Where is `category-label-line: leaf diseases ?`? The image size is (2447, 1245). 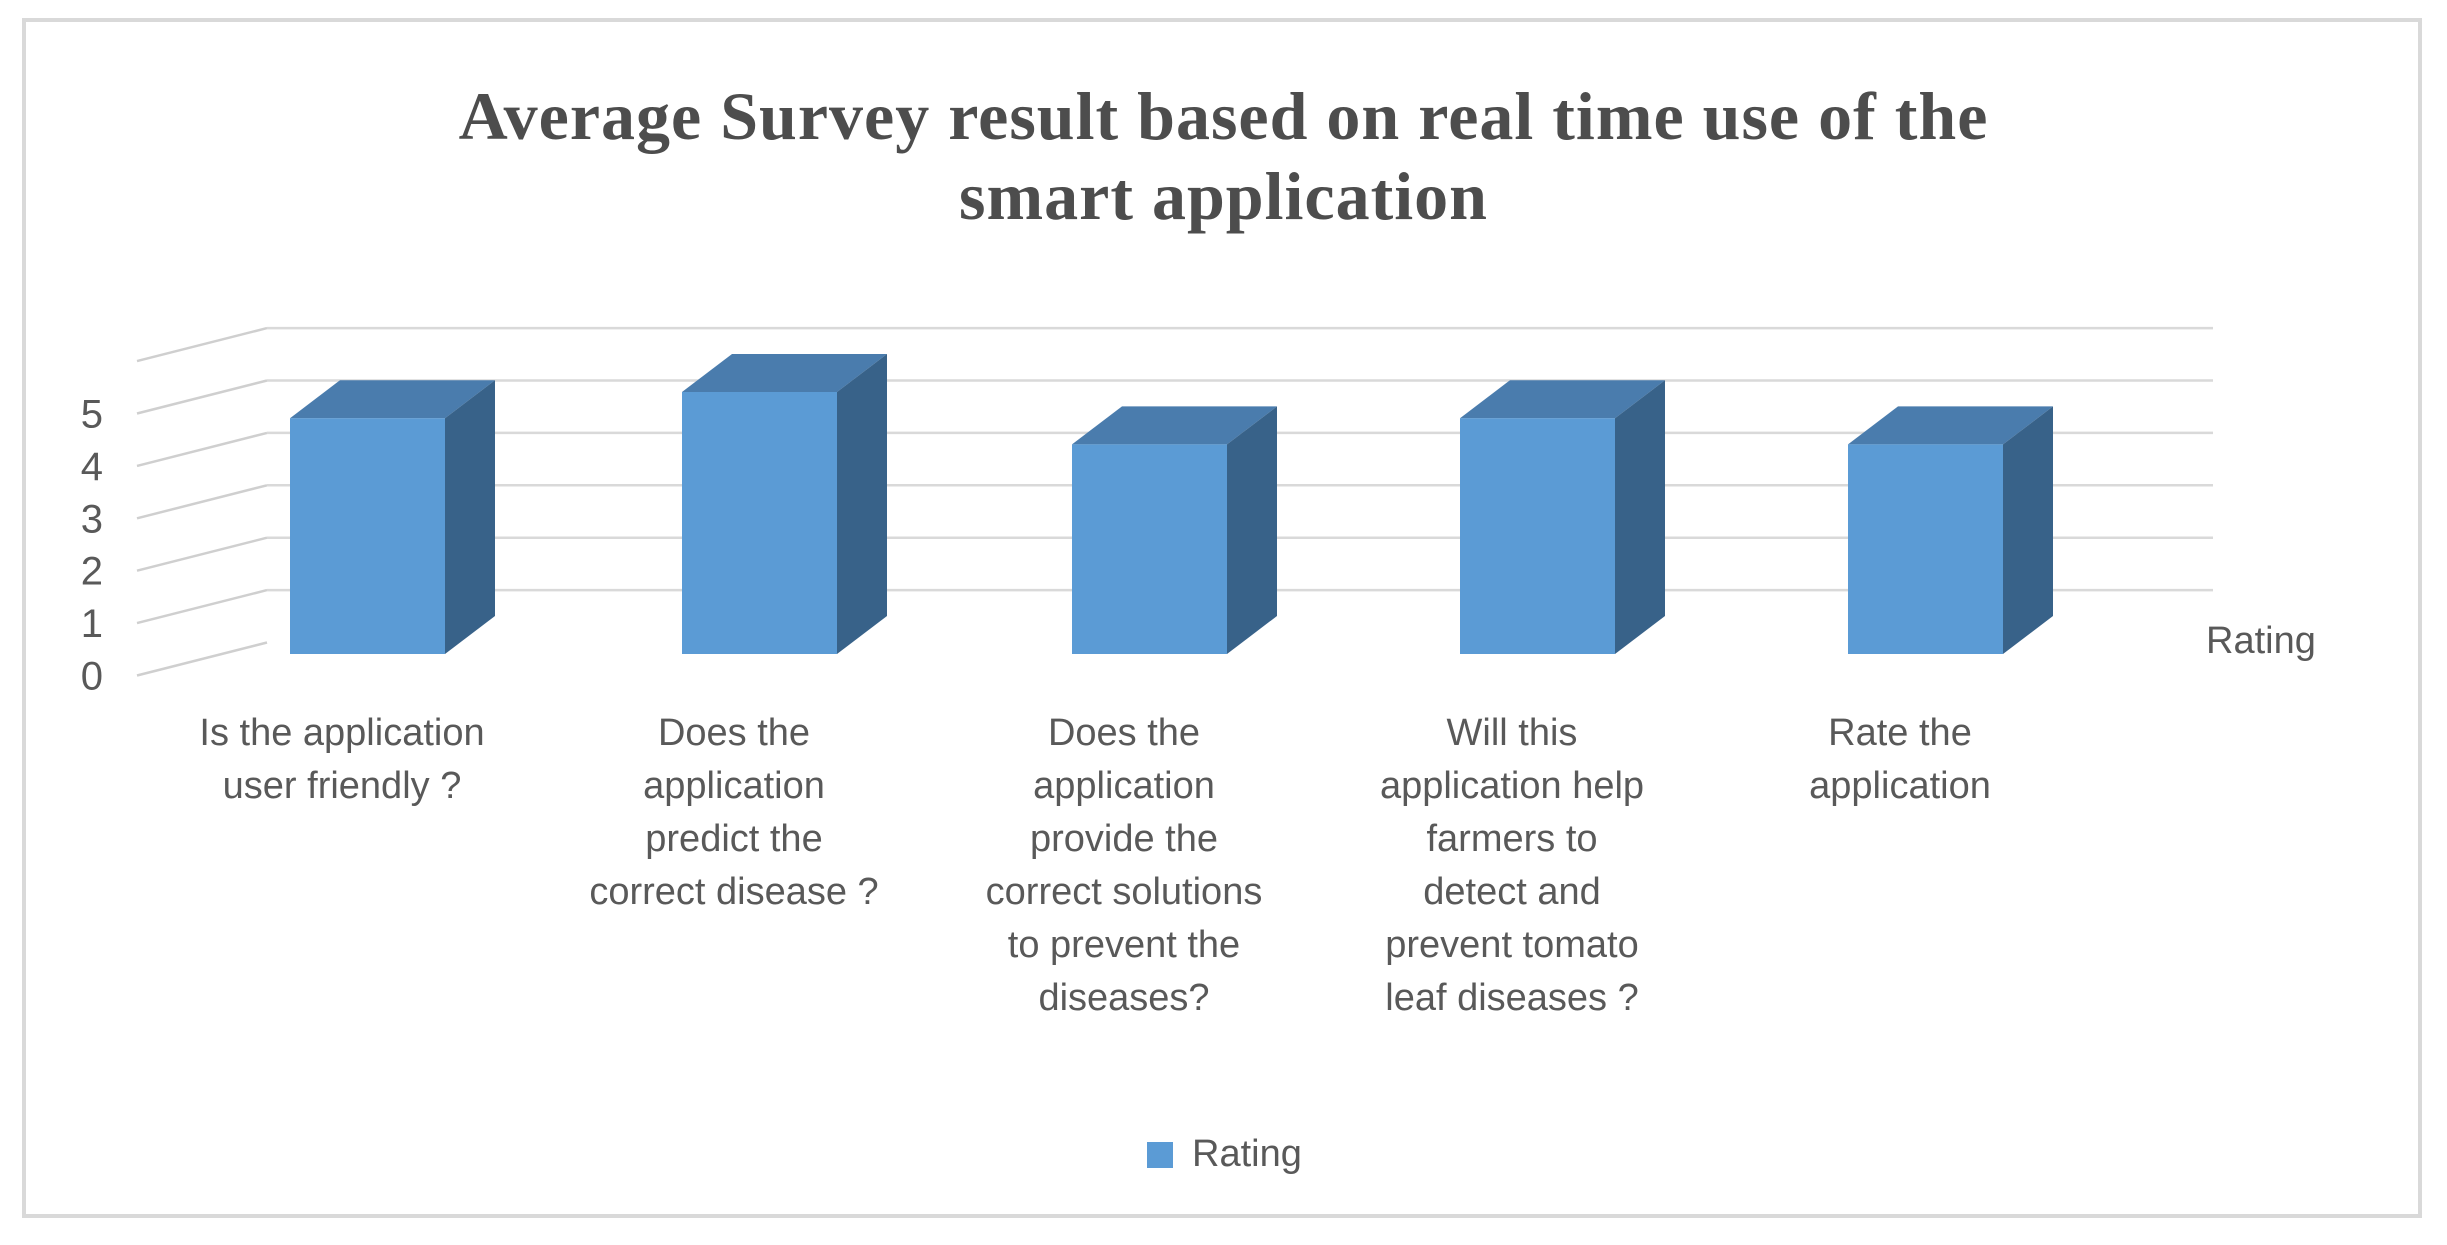
category-label-line: leaf diseases ? is located at coordinates (1512, 998).